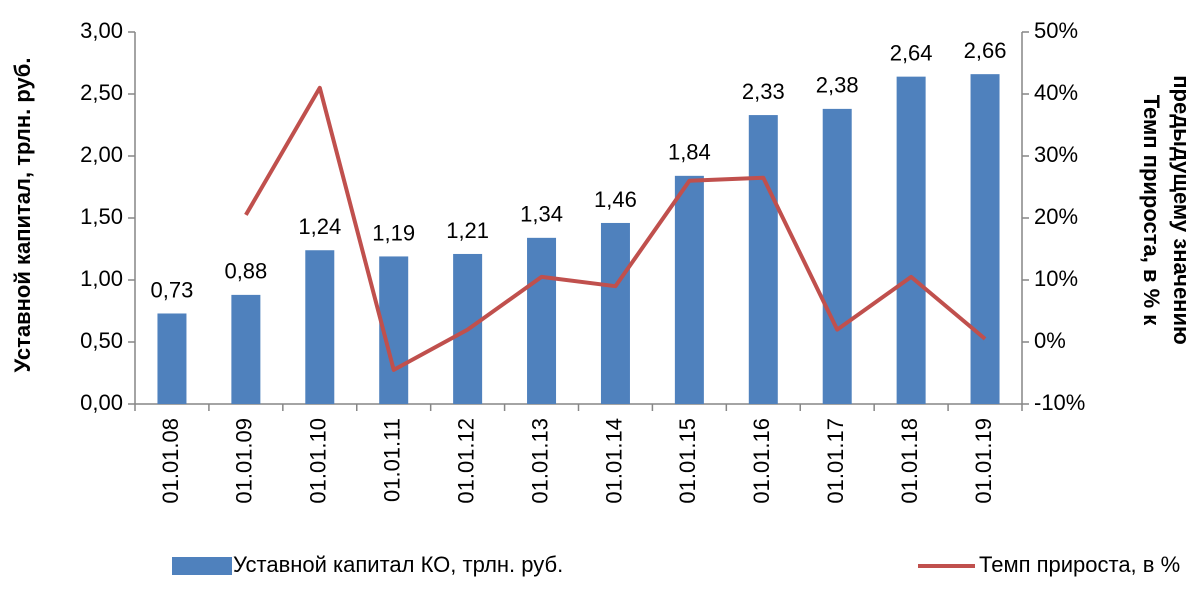  I want to click on y2-tick-label: 10%, so click(1056, 278).